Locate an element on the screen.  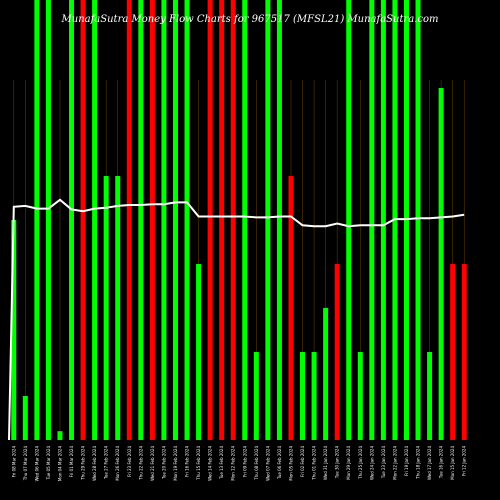
x-tick-label: Fri 02 Feb 2024 is located at coordinates (302, 461).